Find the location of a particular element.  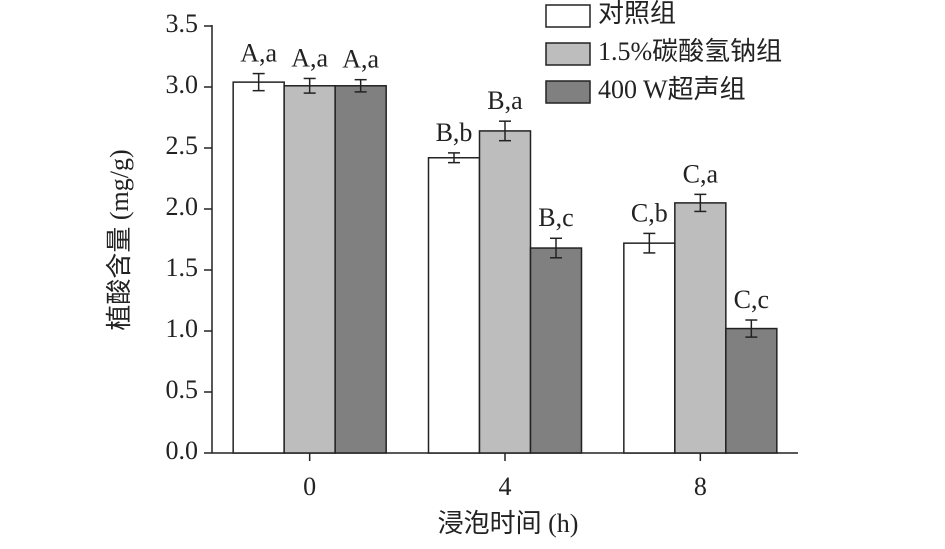

y-tick-label: 2.5 is located at coordinates (182, 145).